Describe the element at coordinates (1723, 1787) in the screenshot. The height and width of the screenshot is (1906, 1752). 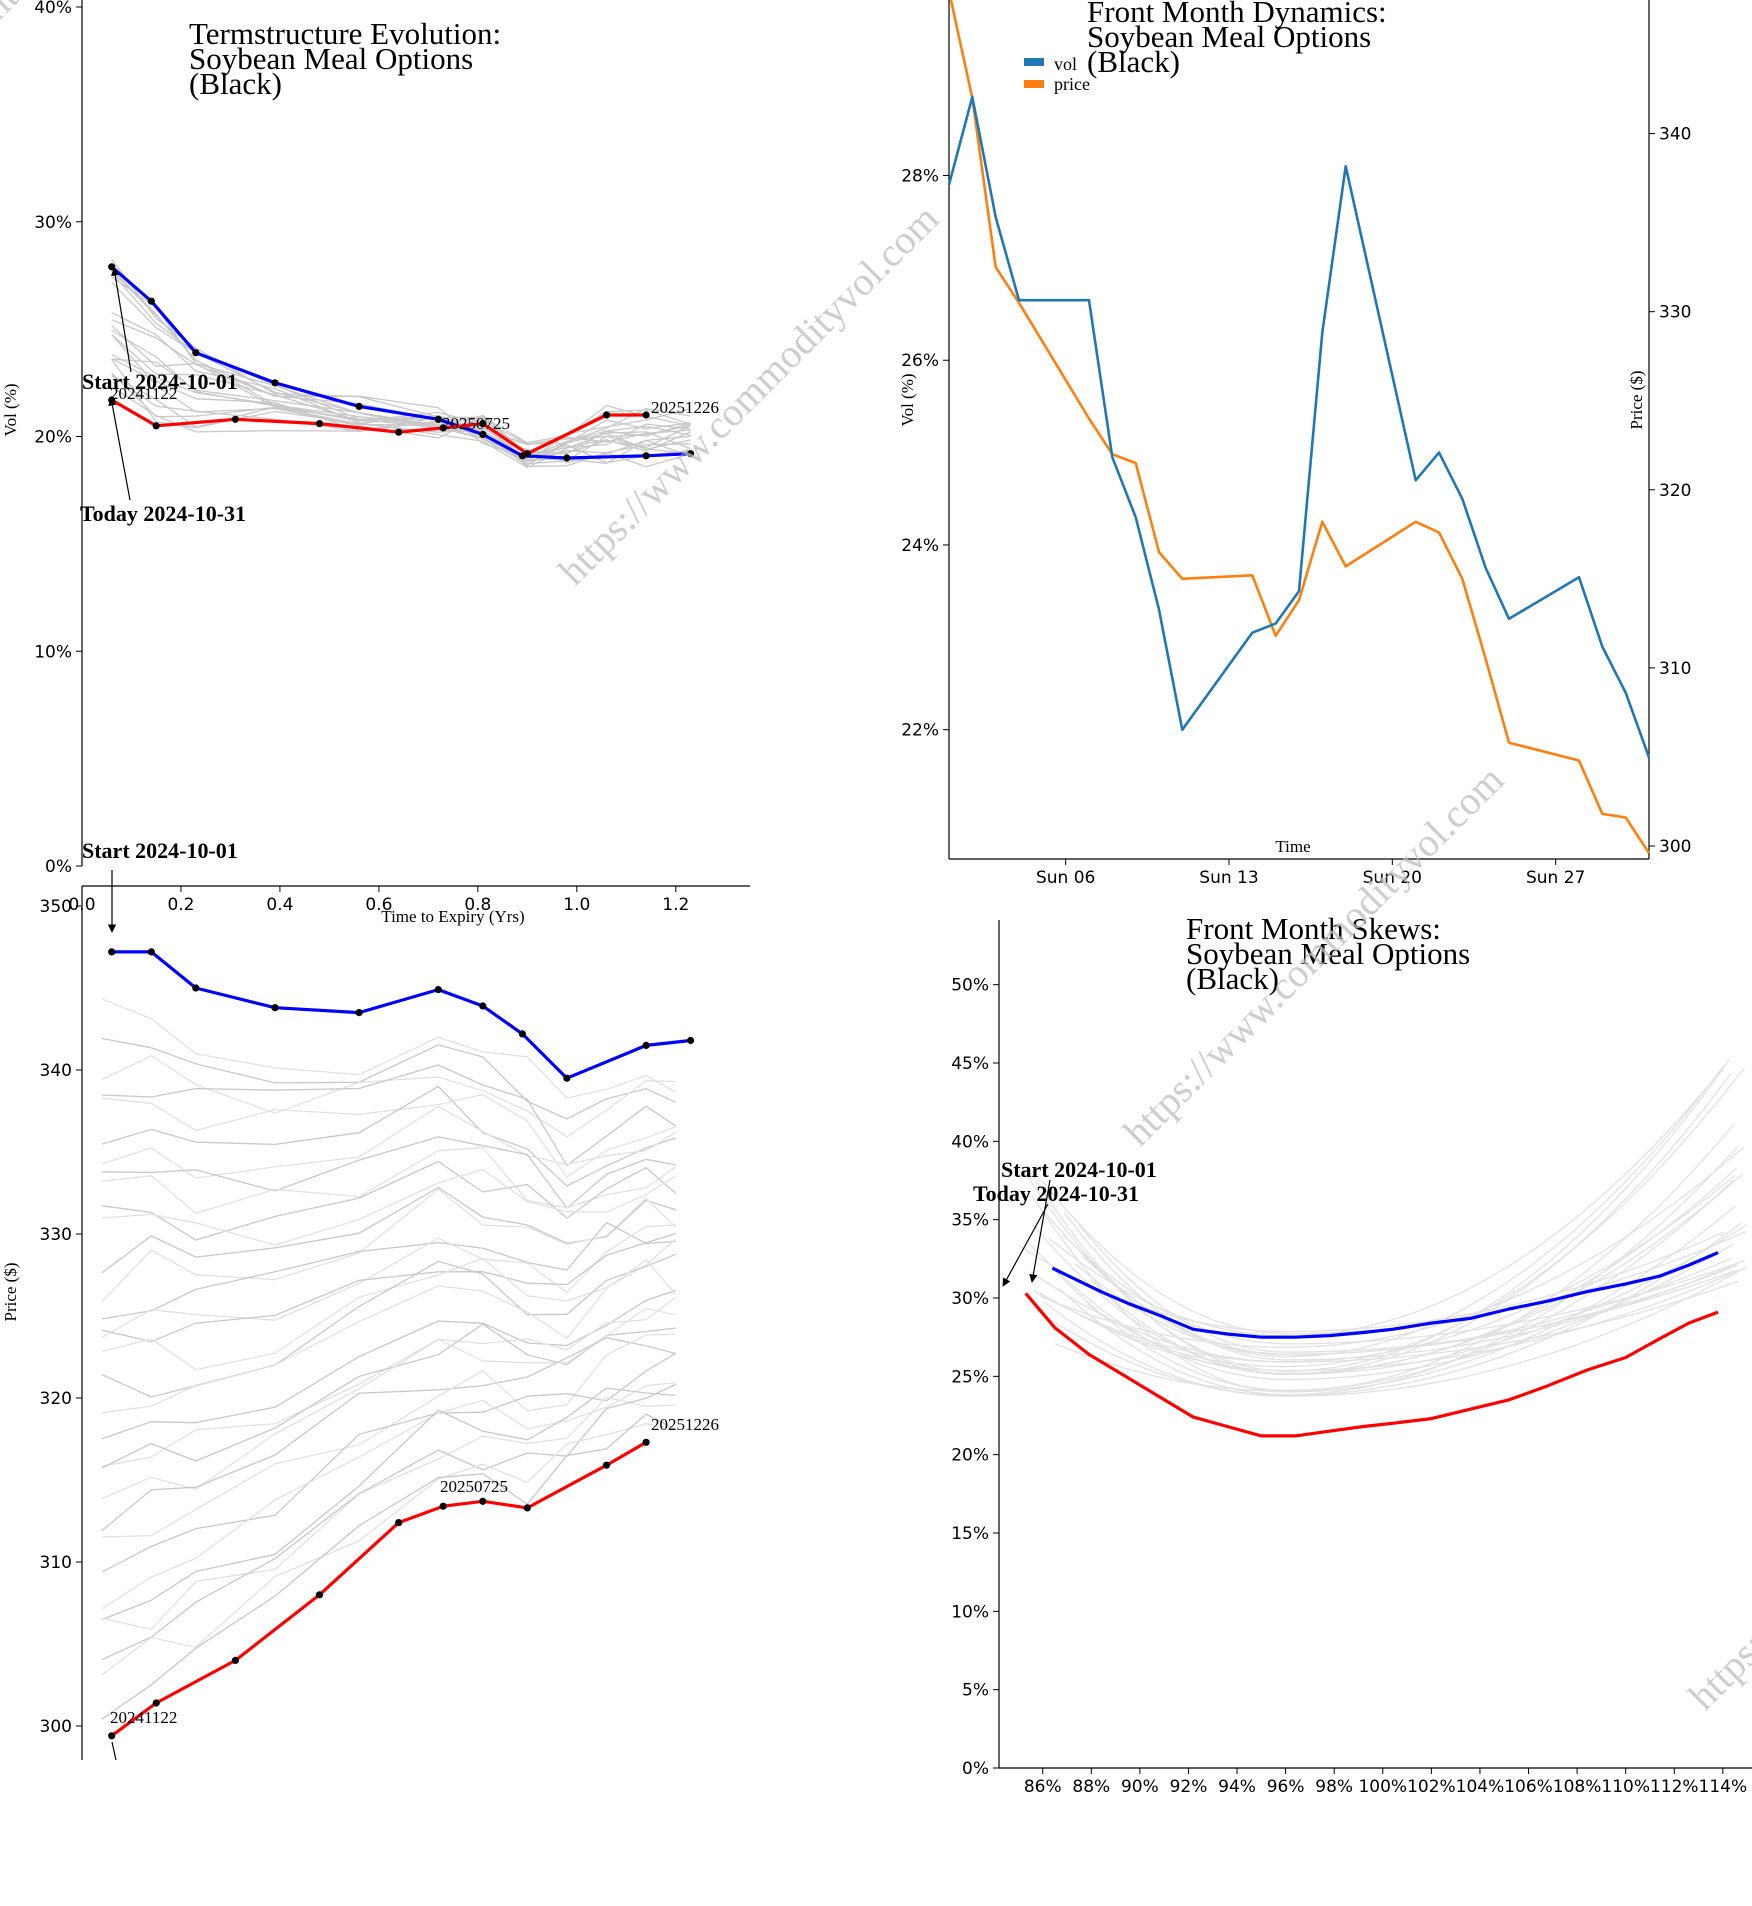
I see `x-tick-label: 114%` at that location.